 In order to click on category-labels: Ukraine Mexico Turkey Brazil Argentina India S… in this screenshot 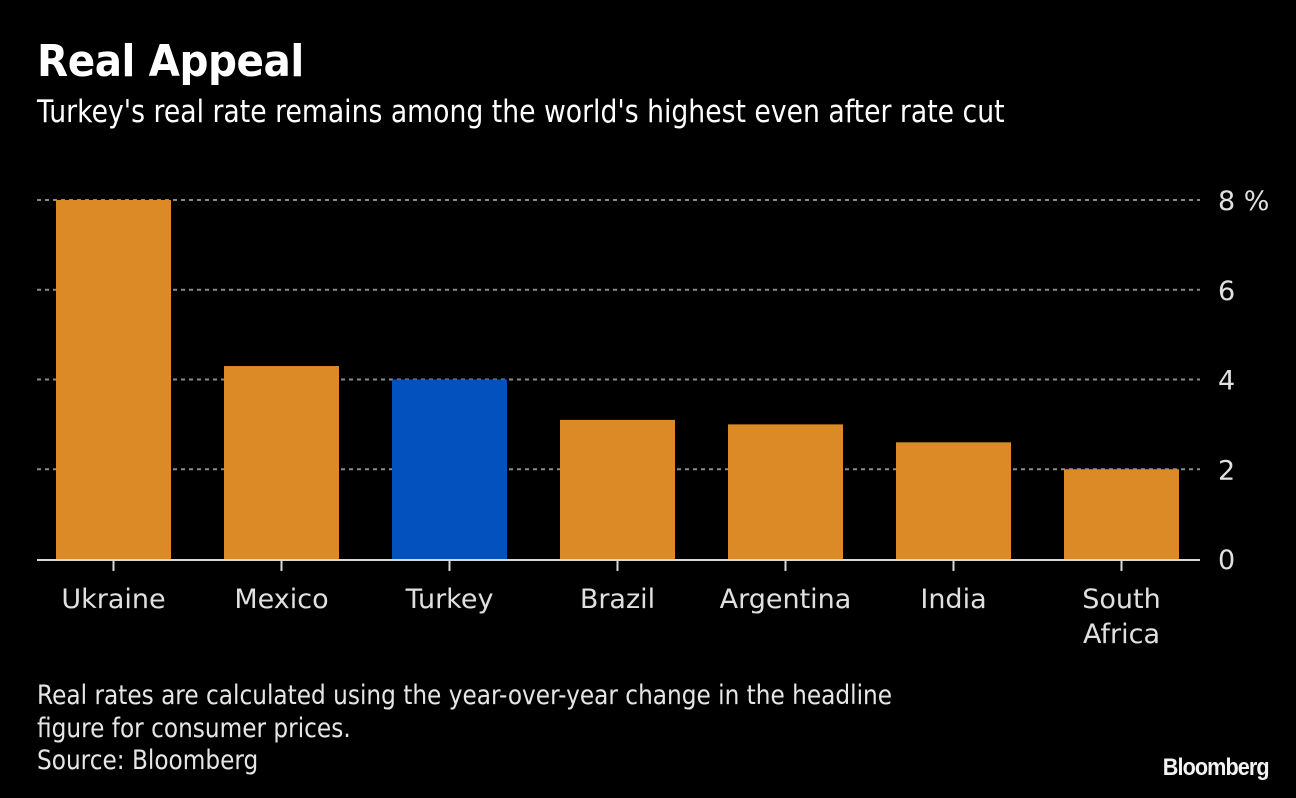, I will do `click(610, 617)`.